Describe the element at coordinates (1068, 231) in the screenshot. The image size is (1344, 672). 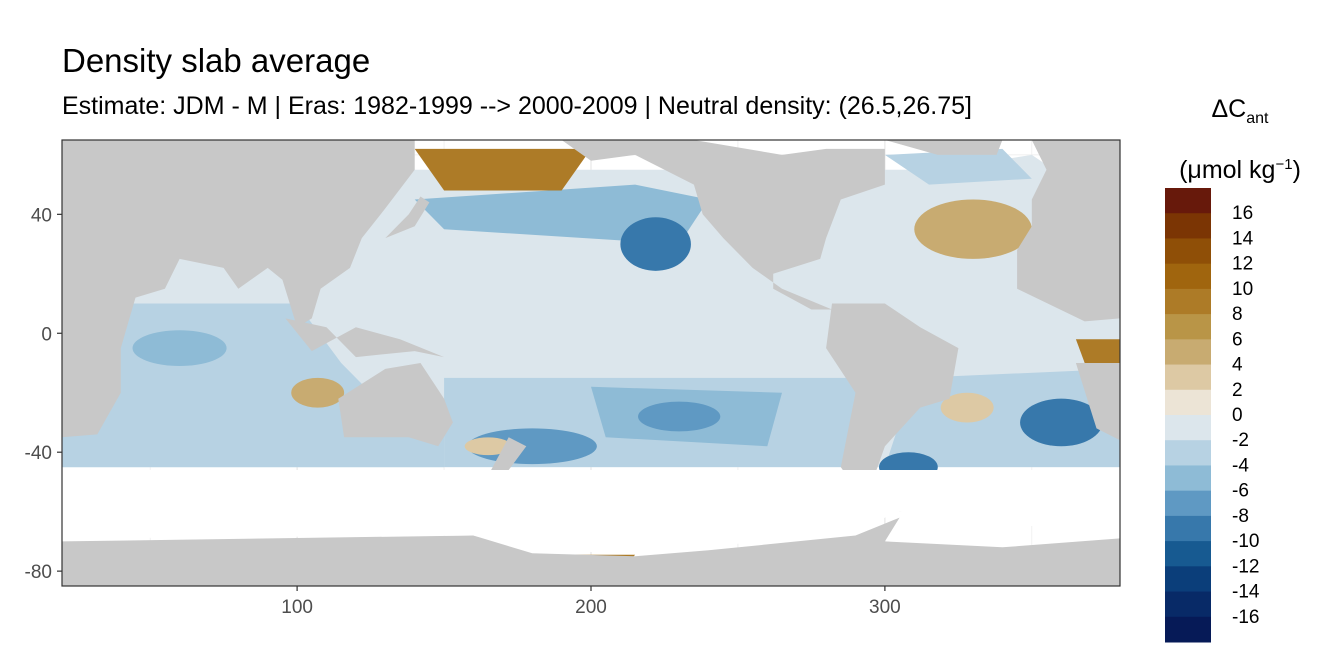
I see `land-europe-africa-east` at that location.